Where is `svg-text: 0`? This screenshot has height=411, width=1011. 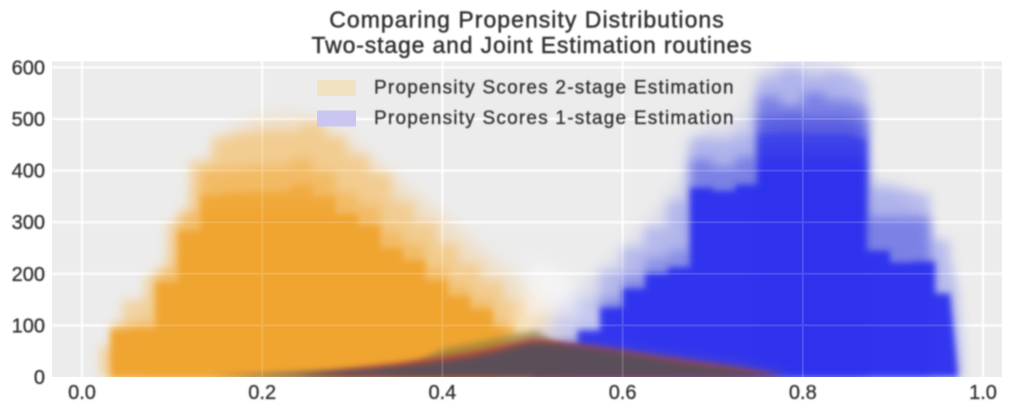
svg-text: 0 is located at coordinates (39, 378).